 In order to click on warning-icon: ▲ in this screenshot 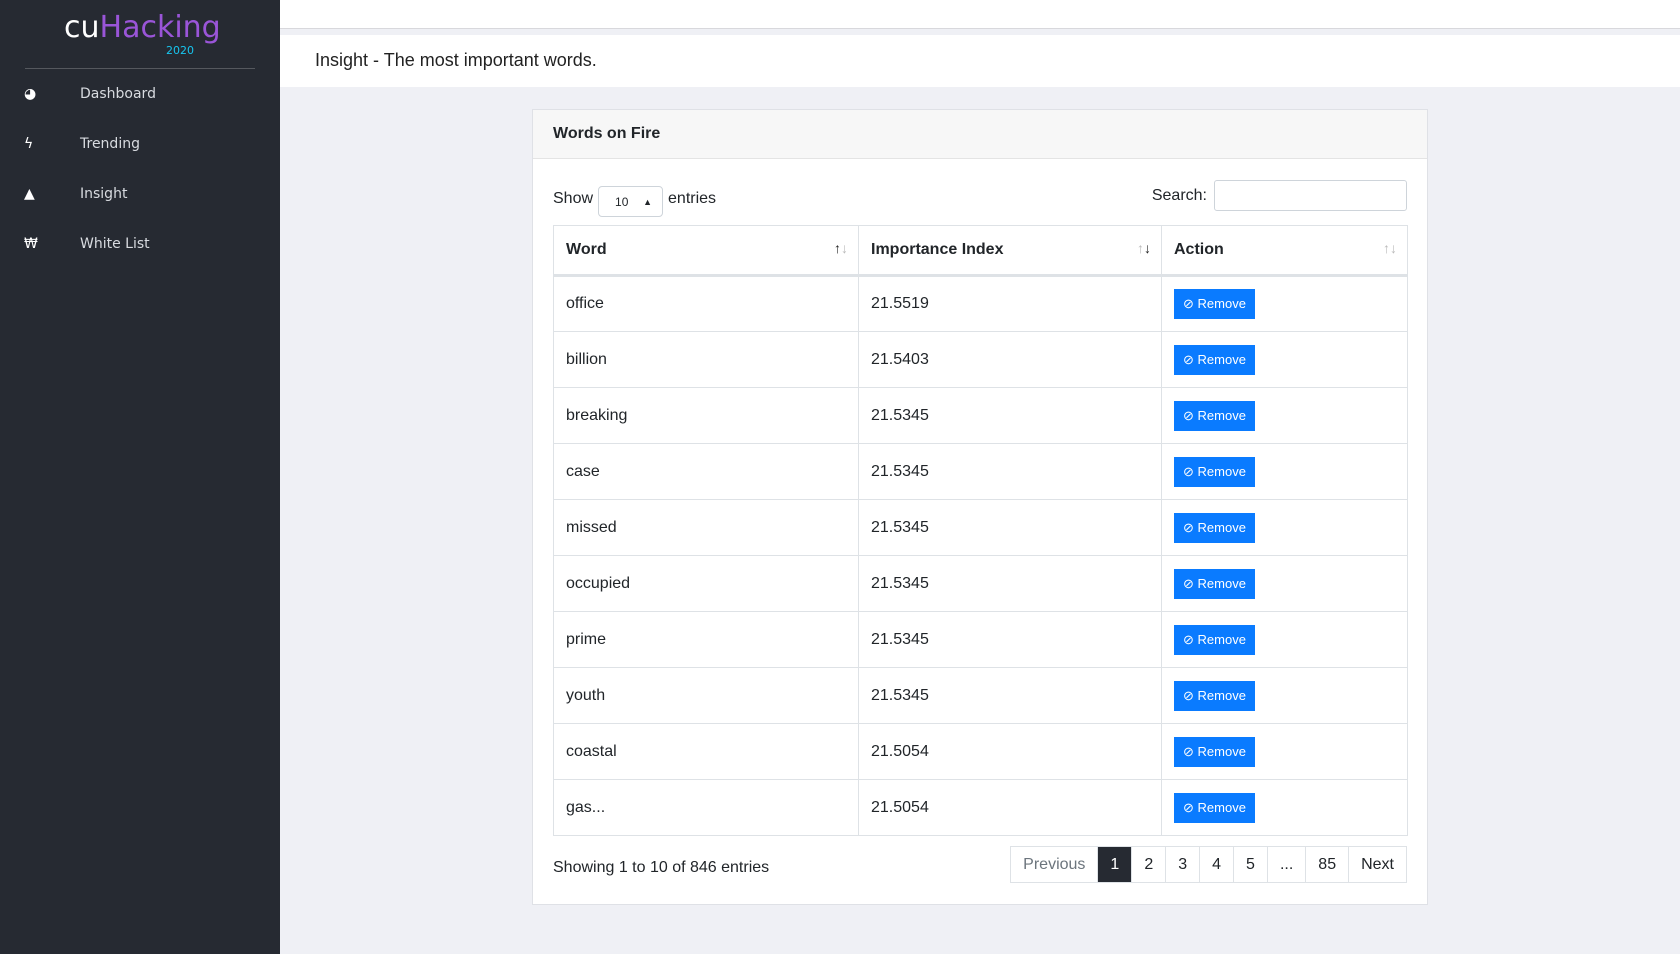, I will do `click(29, 194)`.